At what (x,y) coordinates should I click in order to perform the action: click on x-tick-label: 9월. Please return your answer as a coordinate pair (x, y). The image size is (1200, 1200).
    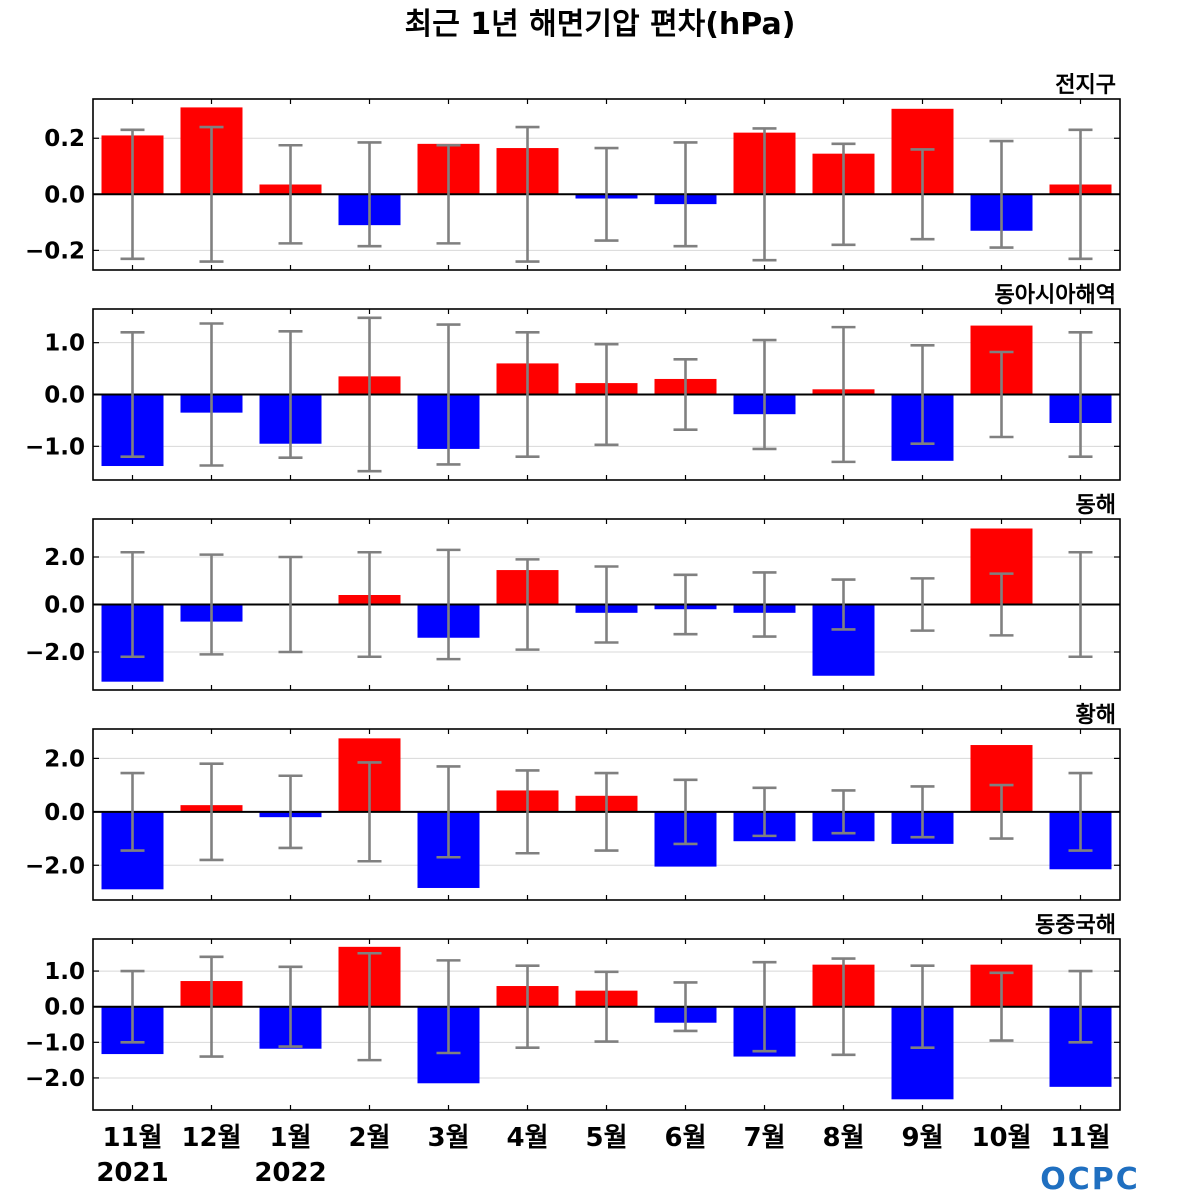
    Looking at the image, I should click on (922, 1138).